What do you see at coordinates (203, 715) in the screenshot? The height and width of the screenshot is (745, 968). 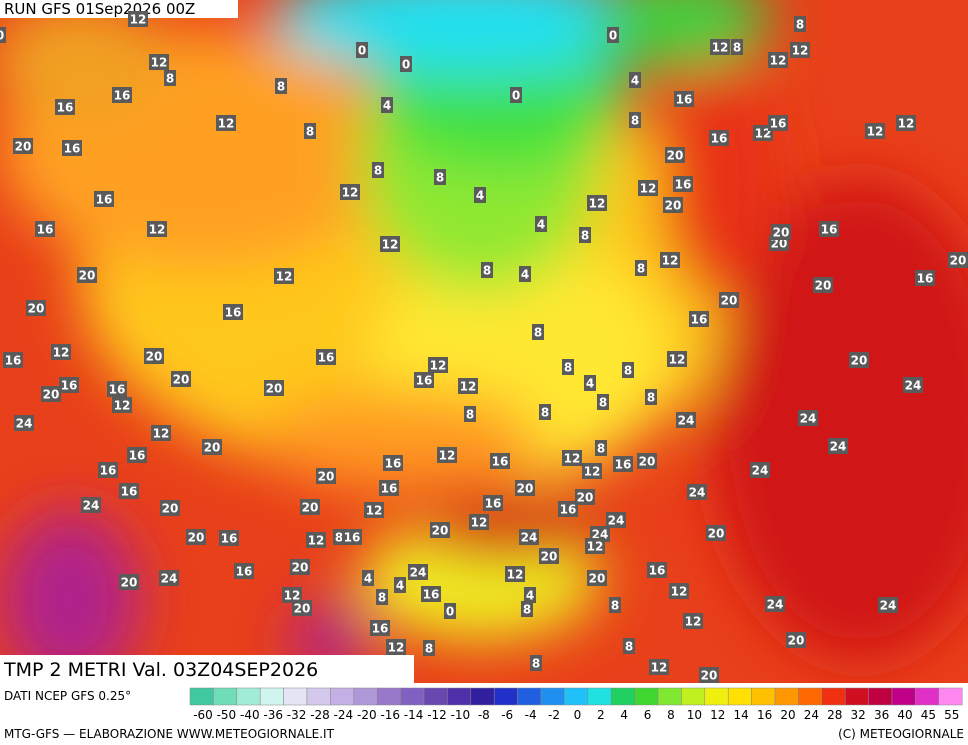 I see `colorbar-label: -60` at bounding box center [203, 715].